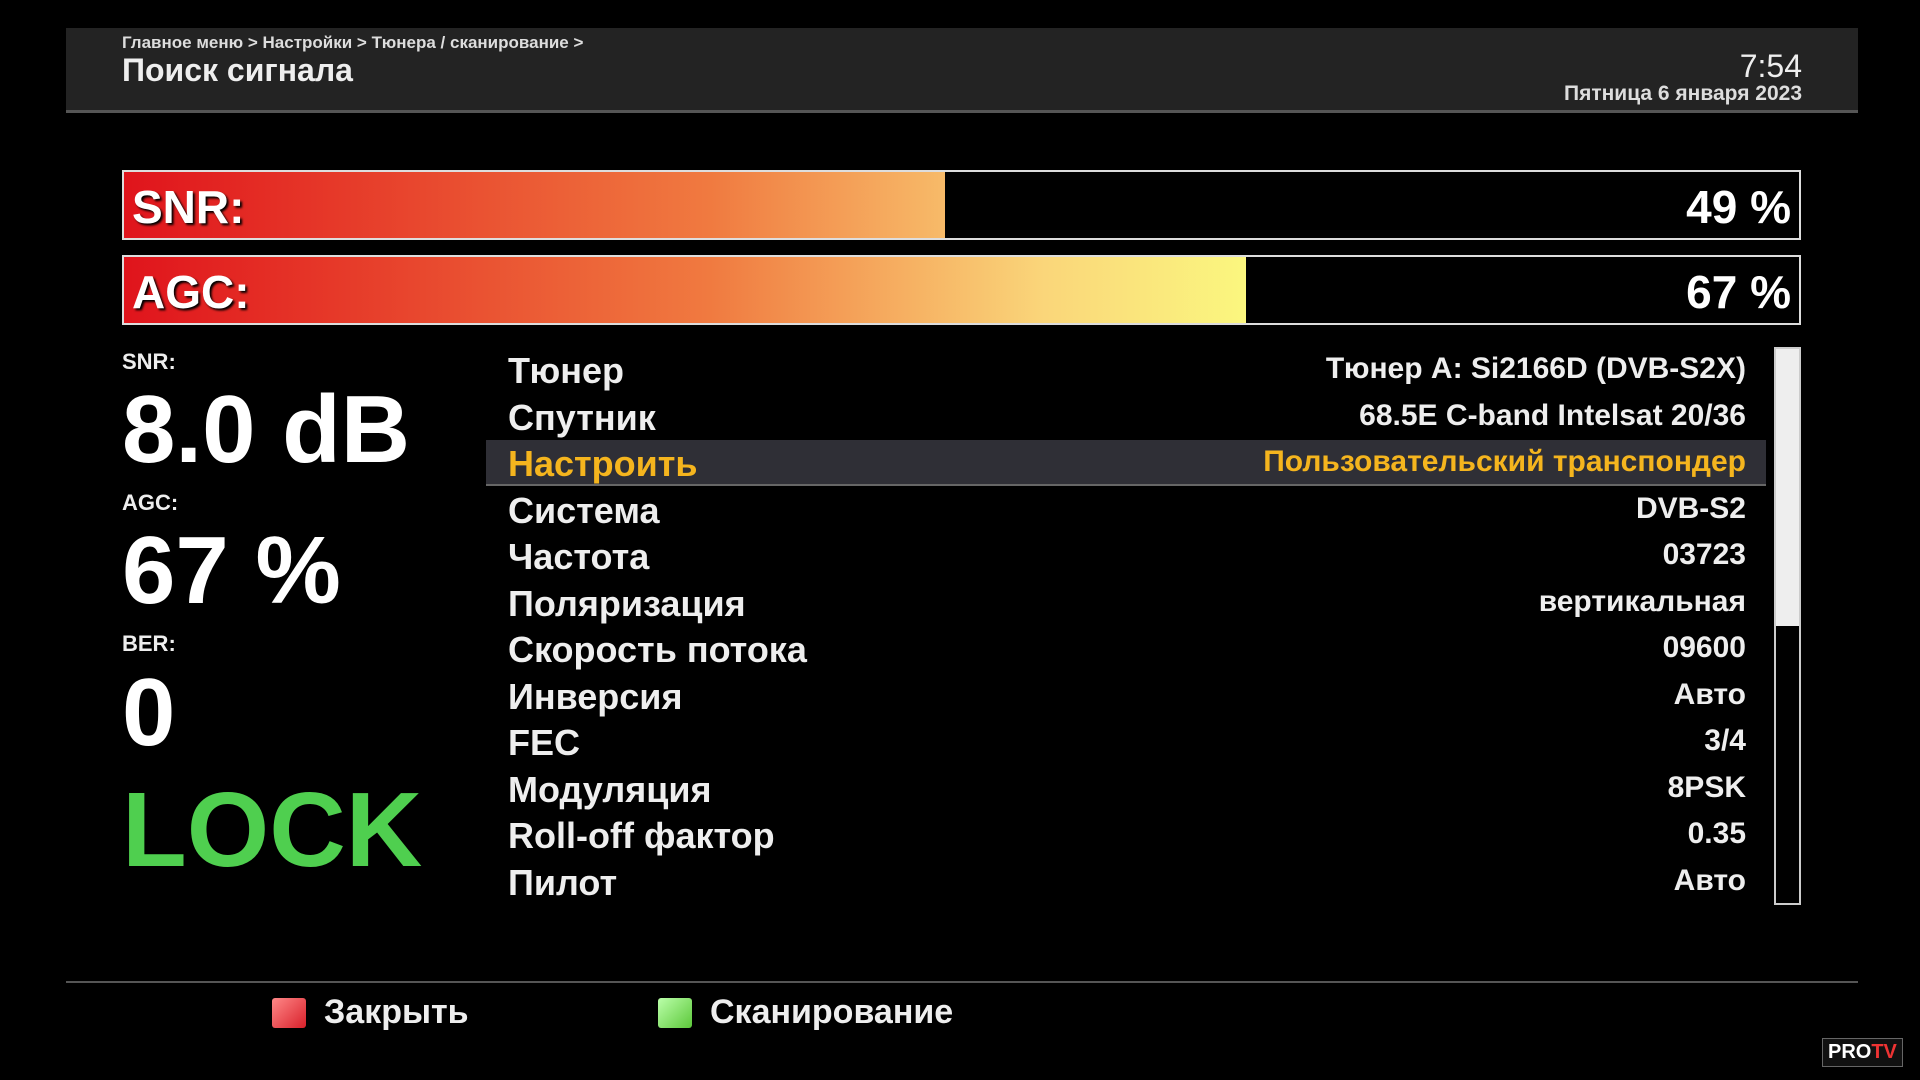  I want to click on scan-label: Сканирование, so click(832, 1012).